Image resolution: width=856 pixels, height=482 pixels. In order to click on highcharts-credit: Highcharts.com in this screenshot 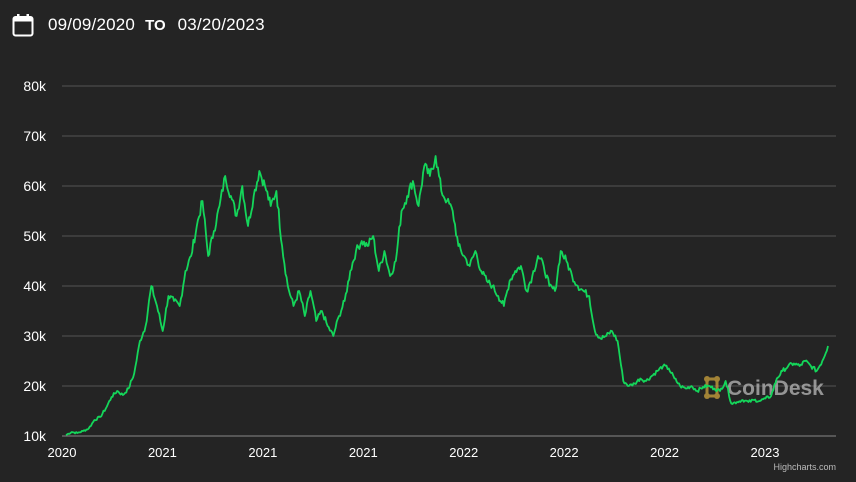, I will do `click(804, 467)`.